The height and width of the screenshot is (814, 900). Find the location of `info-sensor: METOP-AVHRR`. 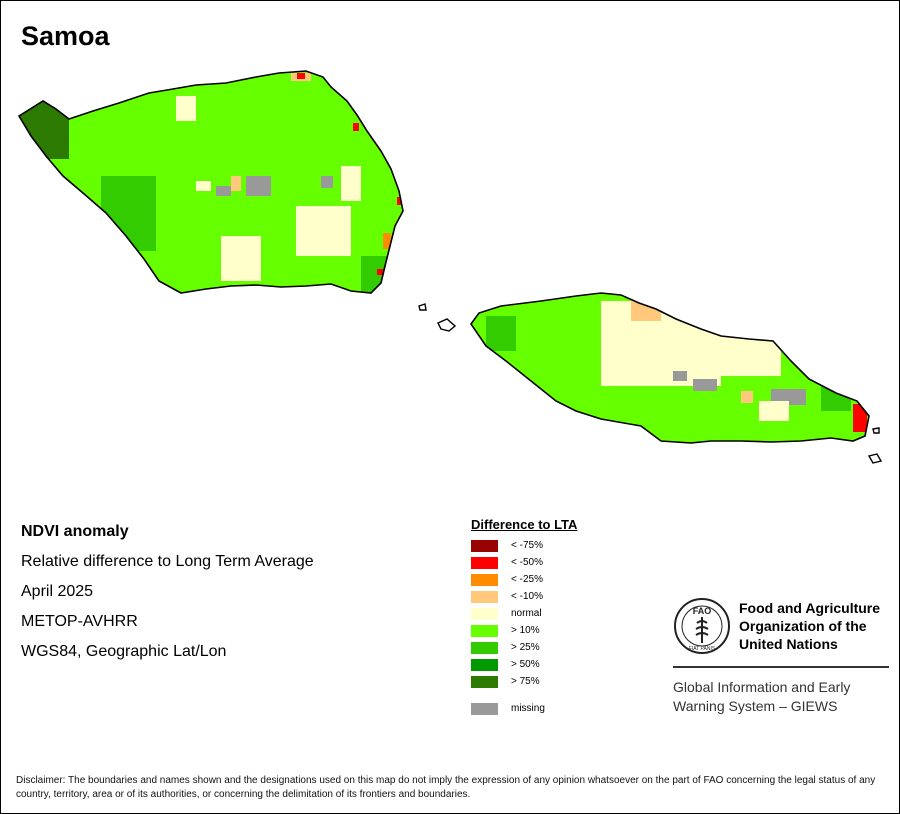

info-sensor: METOP-AVHRR is located at coordinates (79, 621).